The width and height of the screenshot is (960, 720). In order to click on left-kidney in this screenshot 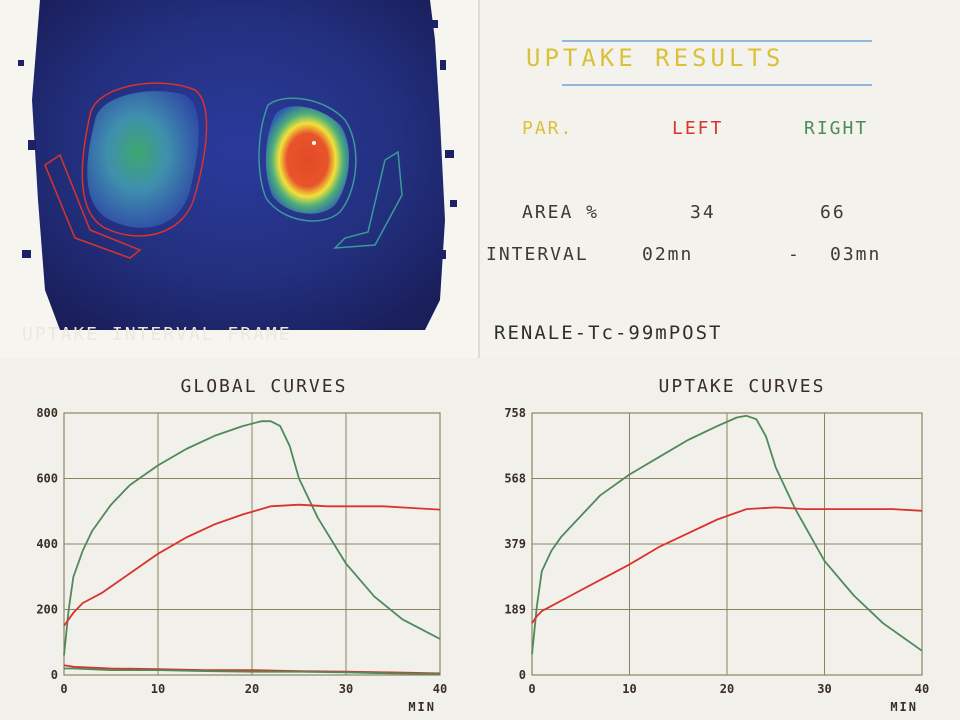, I will do `click(143, 159)`.